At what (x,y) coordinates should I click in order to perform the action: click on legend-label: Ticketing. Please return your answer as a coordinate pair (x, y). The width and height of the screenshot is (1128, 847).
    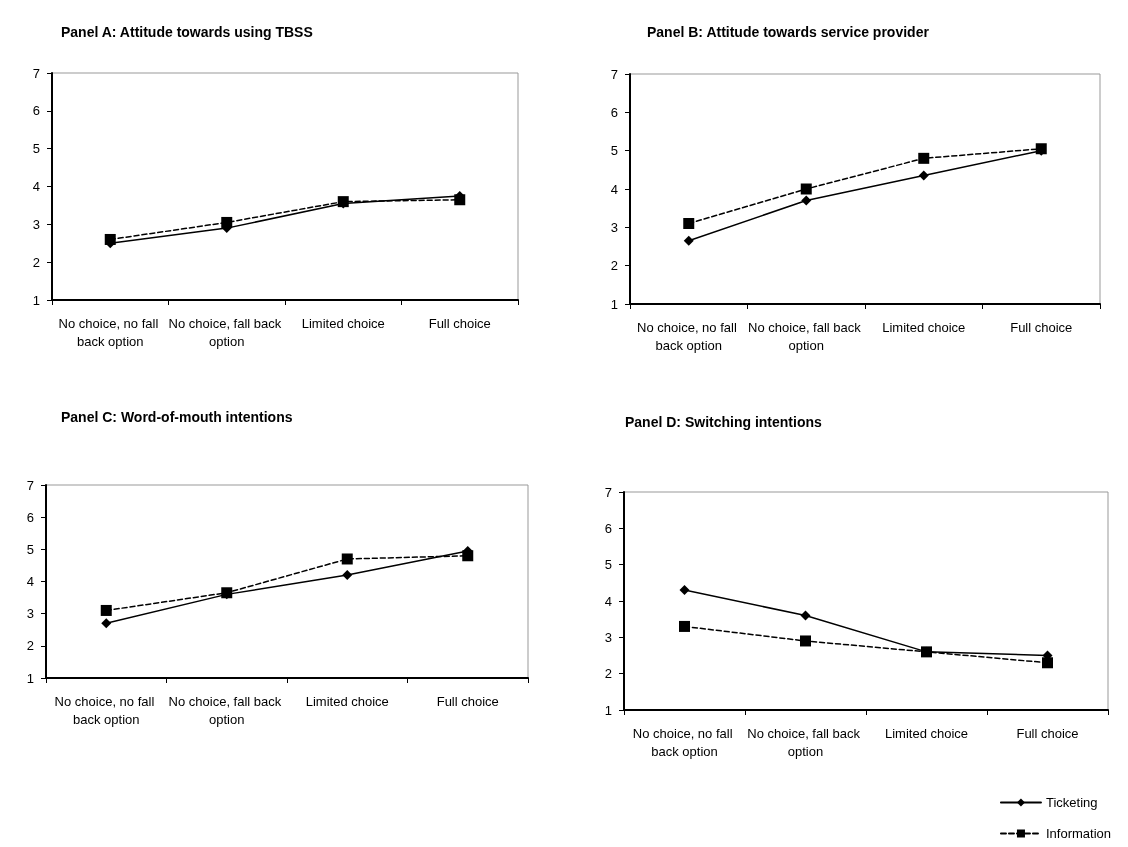
    Looking at the image, I should click on (1071, 802).